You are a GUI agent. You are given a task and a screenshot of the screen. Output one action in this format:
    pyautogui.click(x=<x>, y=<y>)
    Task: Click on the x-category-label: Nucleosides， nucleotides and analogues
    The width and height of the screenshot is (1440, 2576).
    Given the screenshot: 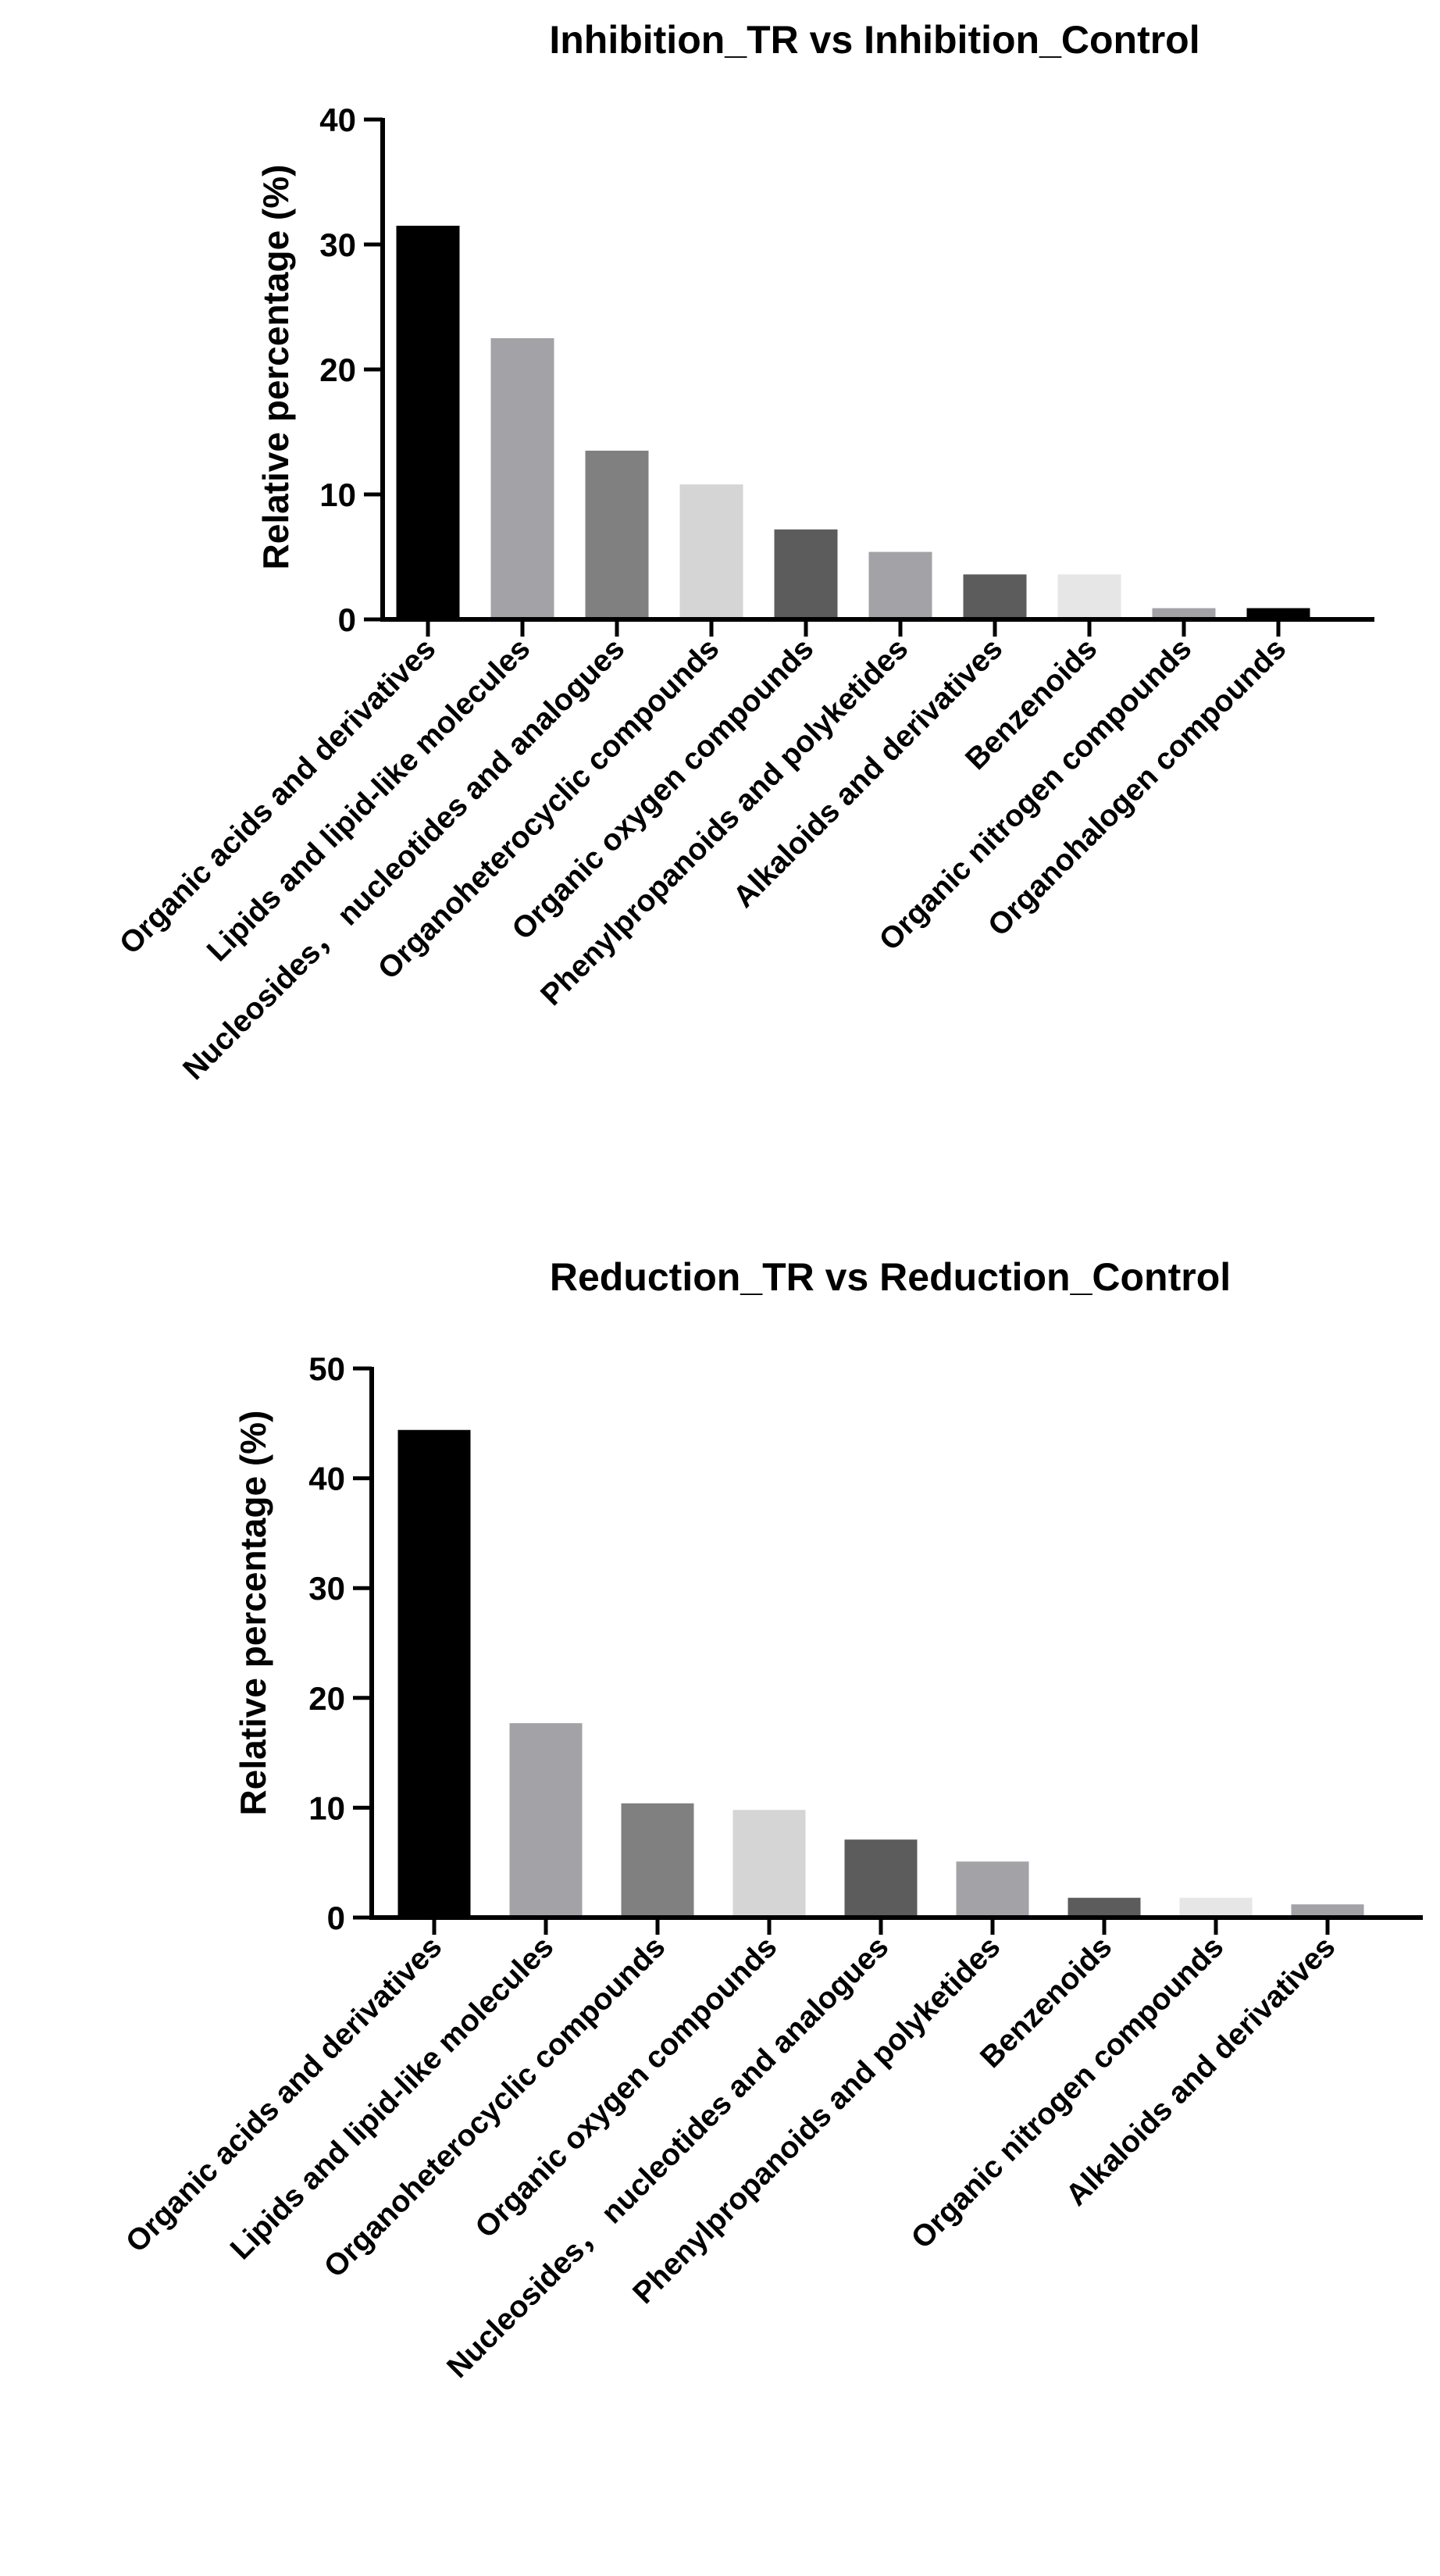 What is the action you would take?
    pyautogui.click(x=403, y=859)
    